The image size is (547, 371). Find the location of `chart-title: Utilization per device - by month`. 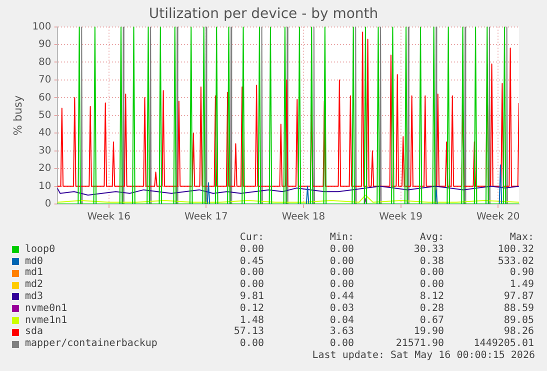

chart-title: Utilization per device - by month is located at coordinates (263, 14).